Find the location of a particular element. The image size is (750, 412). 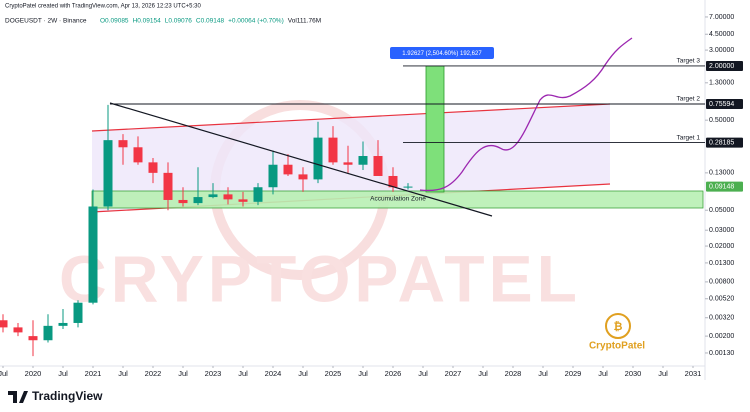

measure-box is located at coordinates (442, 53).